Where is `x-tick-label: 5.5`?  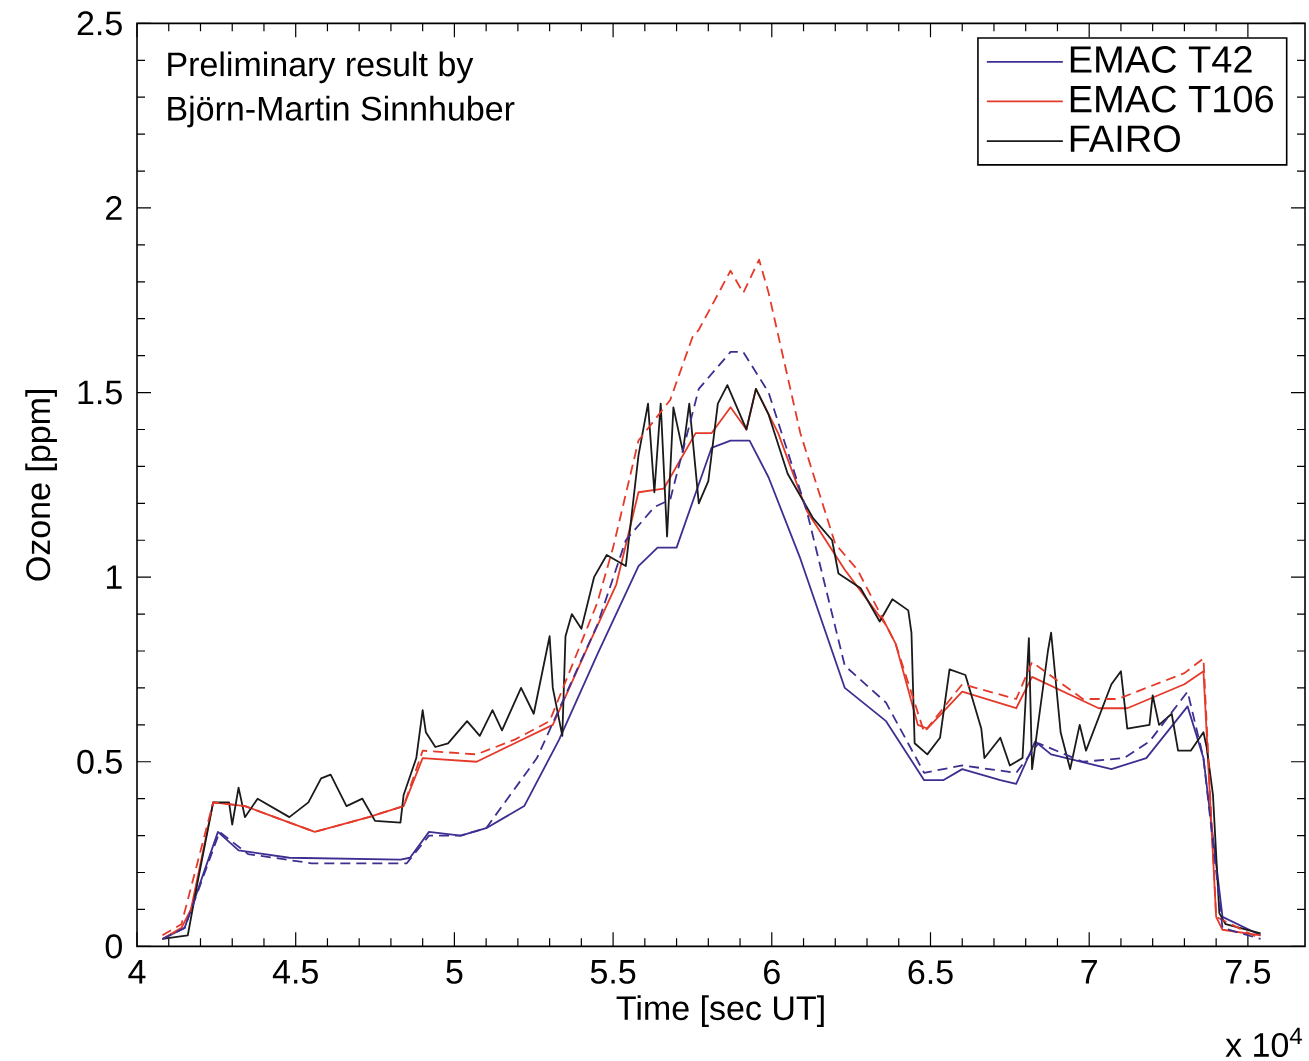
x-tick-label: 5.5 is located at coordinates (613, 971).